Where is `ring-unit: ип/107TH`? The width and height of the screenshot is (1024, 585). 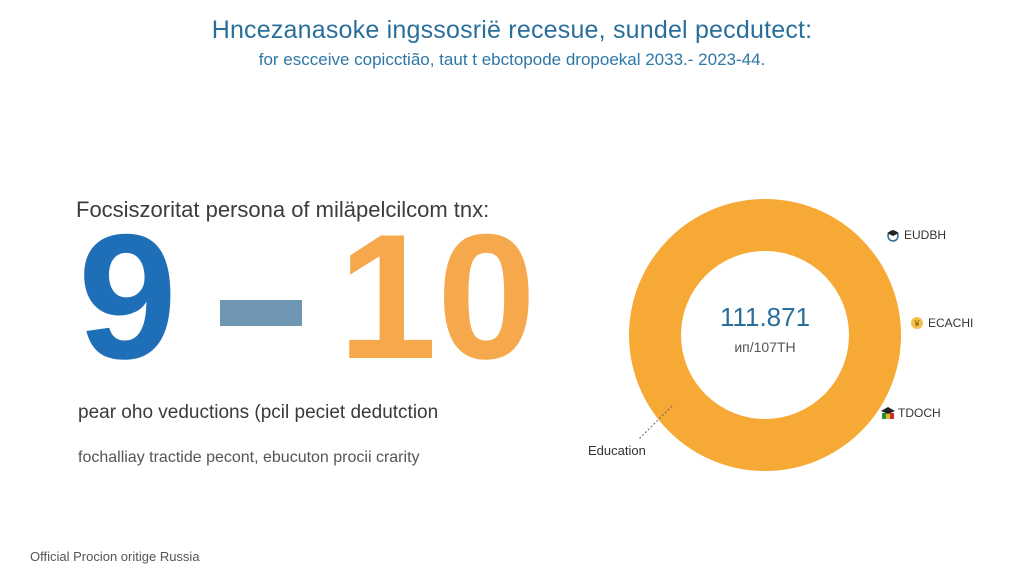 ring-unit: ип/107TH is located at coordinates (765, 347).